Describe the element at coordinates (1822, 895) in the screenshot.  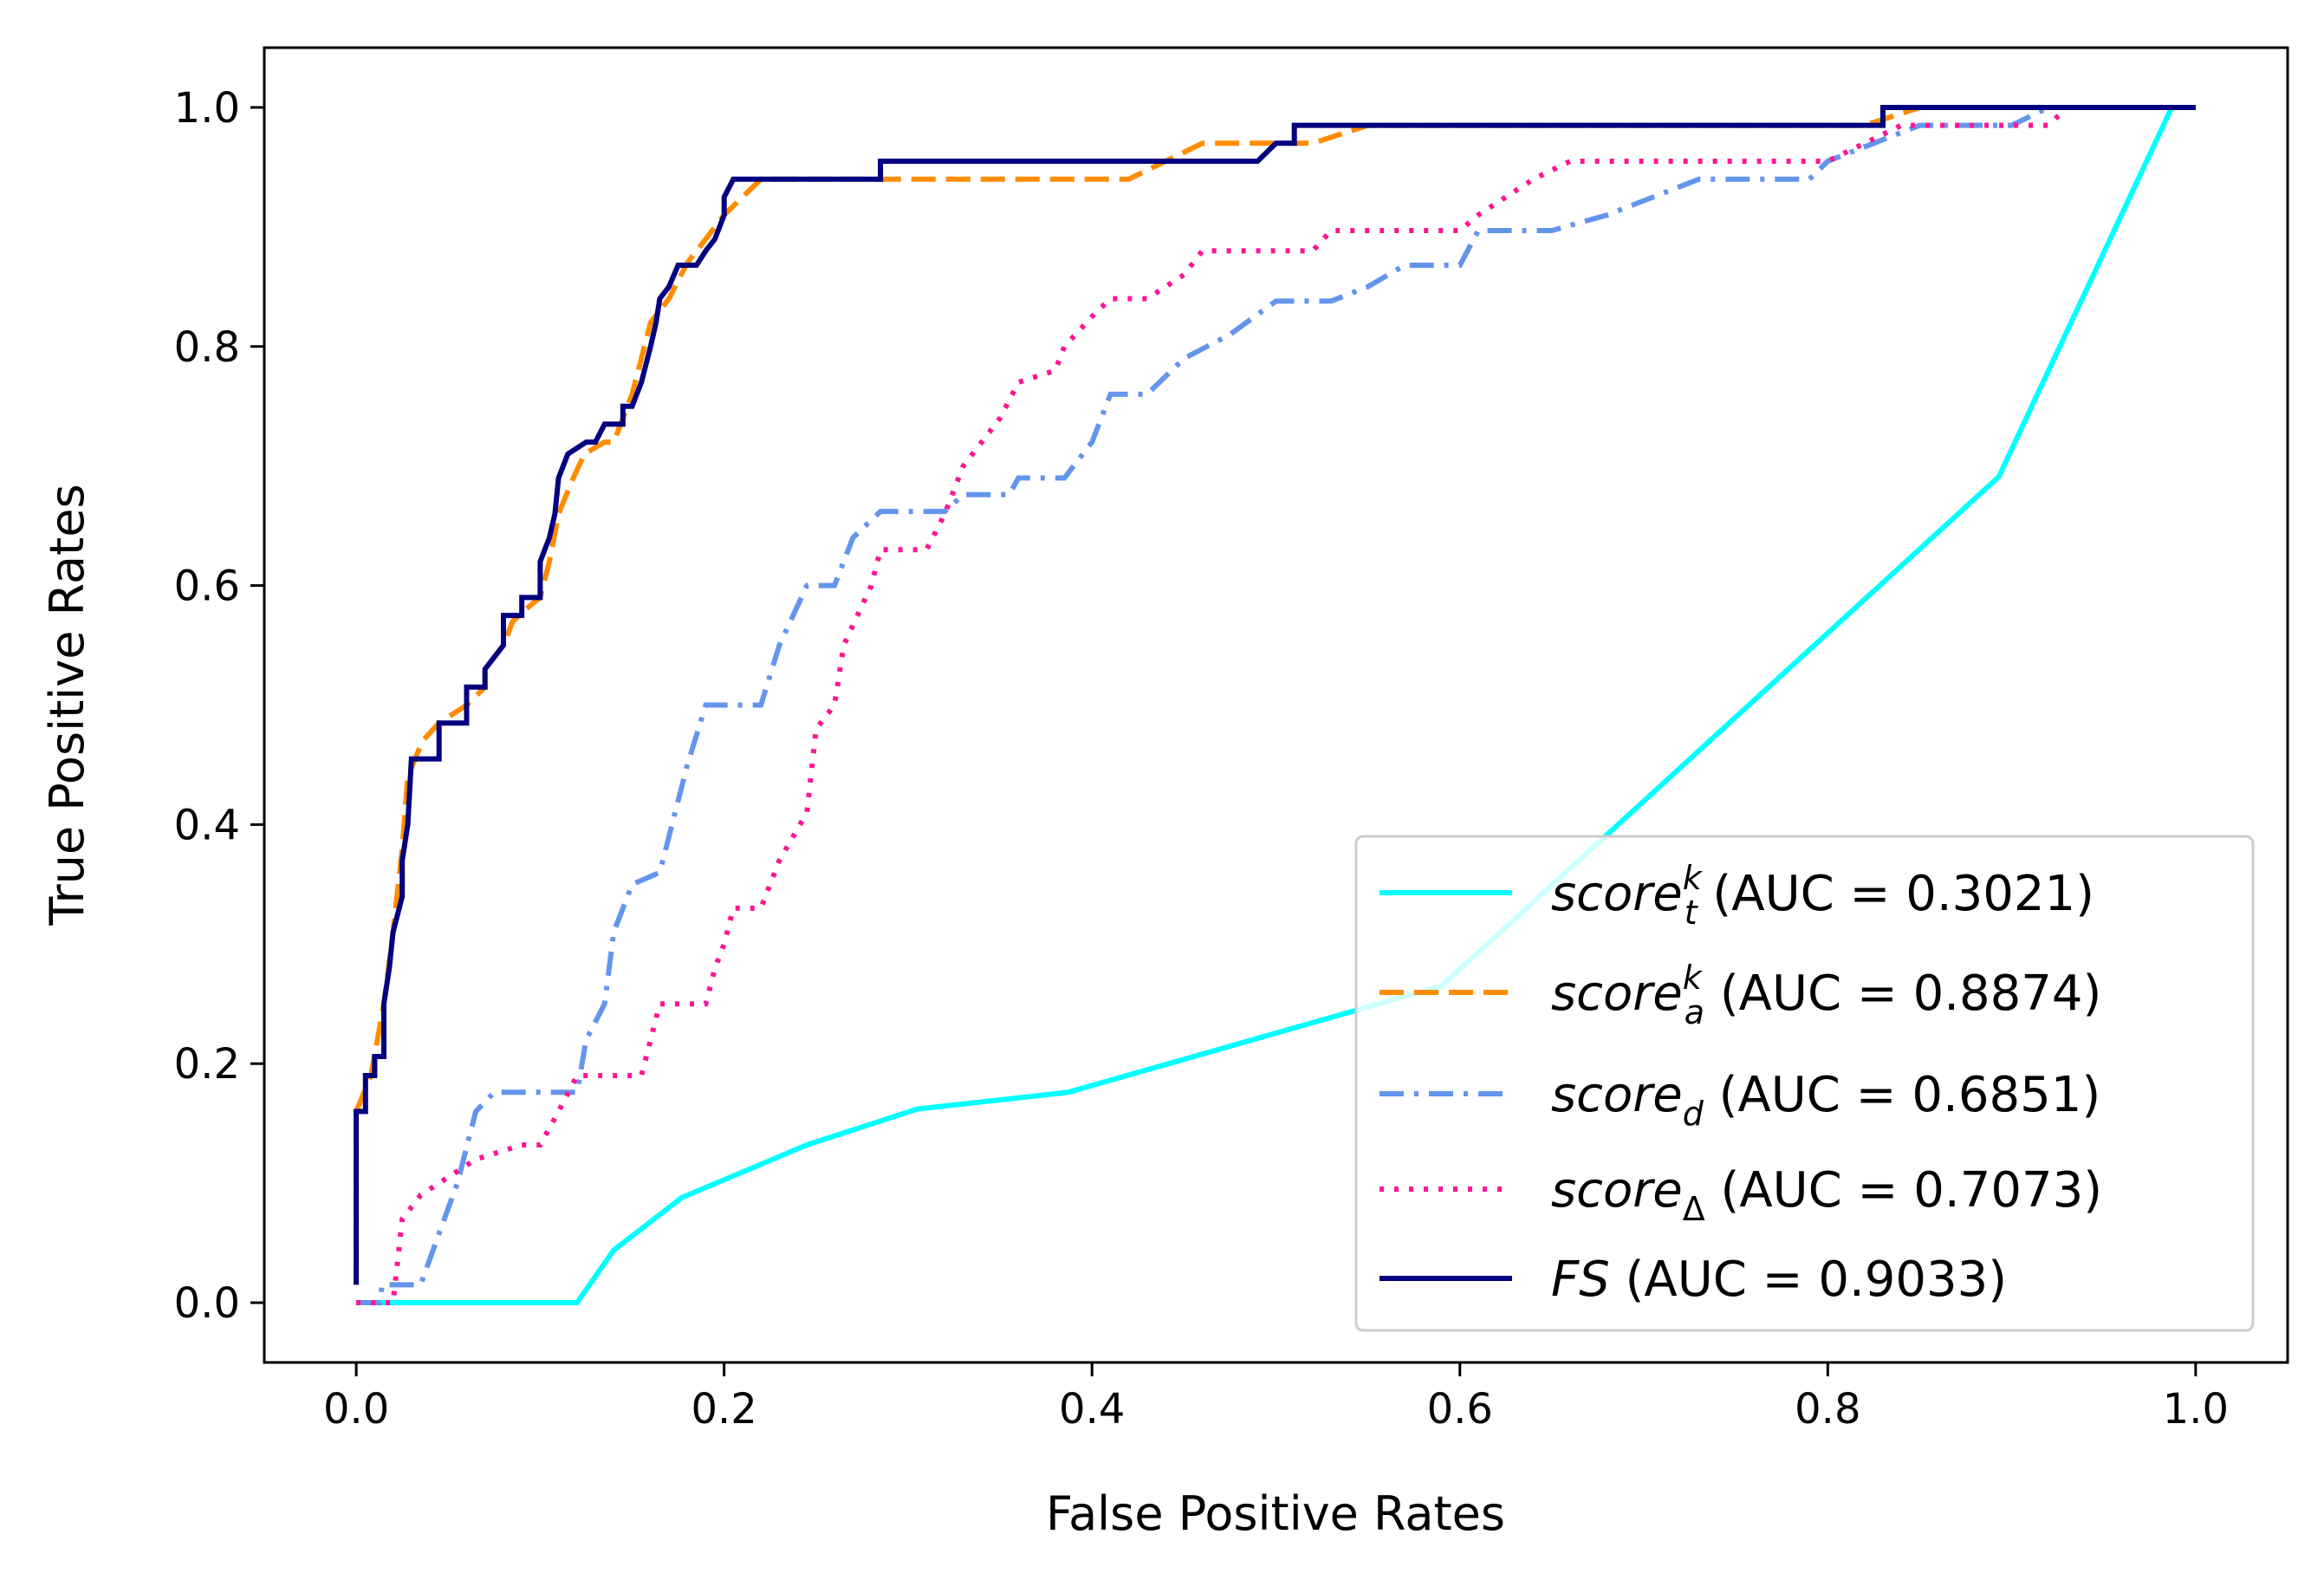
I see `legend-label-0: scorek t (AUC = 0.3021)` at that location.